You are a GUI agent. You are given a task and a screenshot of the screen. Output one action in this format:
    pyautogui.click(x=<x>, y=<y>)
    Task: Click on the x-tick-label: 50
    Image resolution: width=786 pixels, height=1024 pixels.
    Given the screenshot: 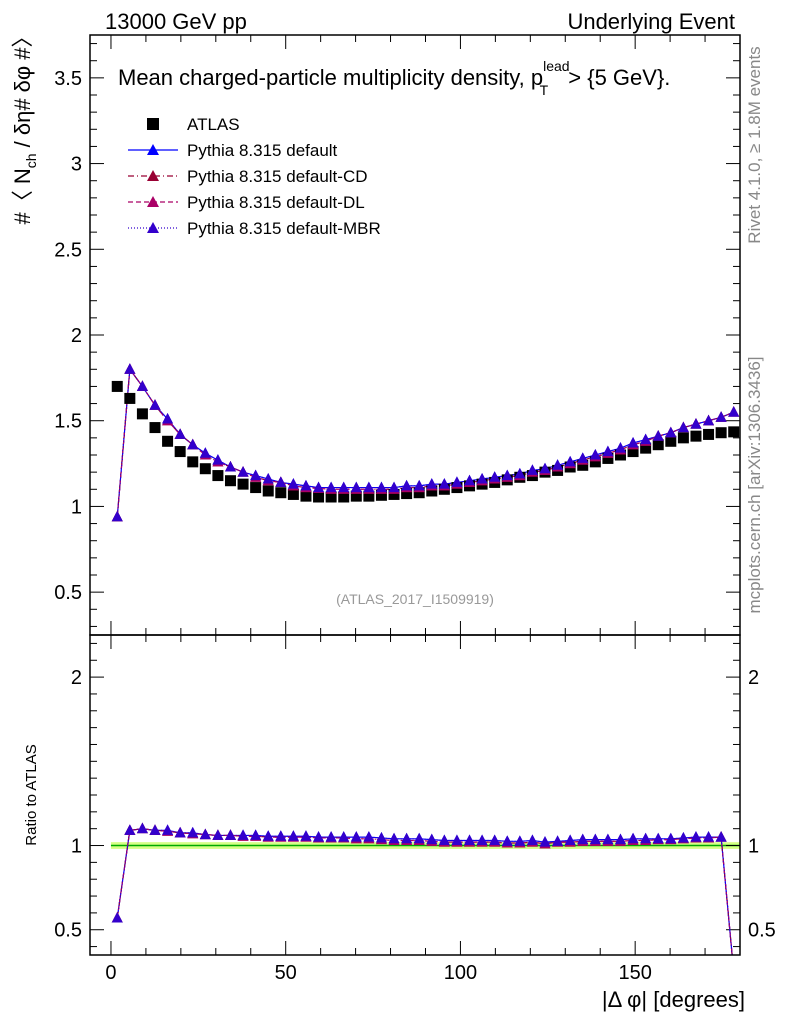 What is the action you would take?
    pyautogui.click(x=286, y=973)
    